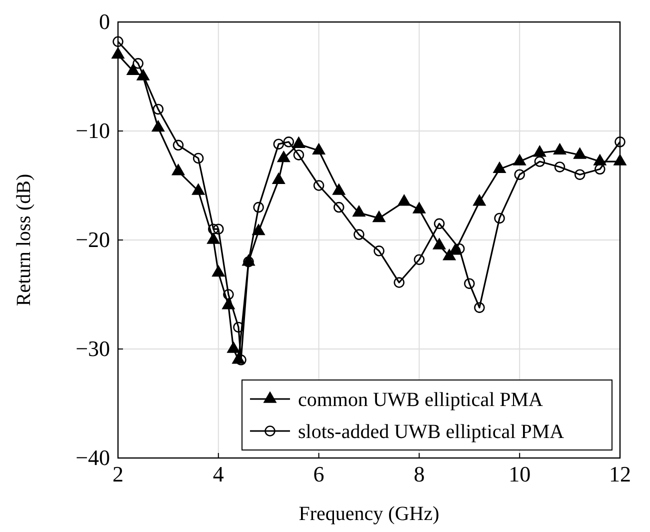 The image size is (650, 532). What do you see at coordinates (431, 432) in the screenshot?
I see `legend-label: slots-added UWB elliptical PMA` at bounding box center [431, 432].